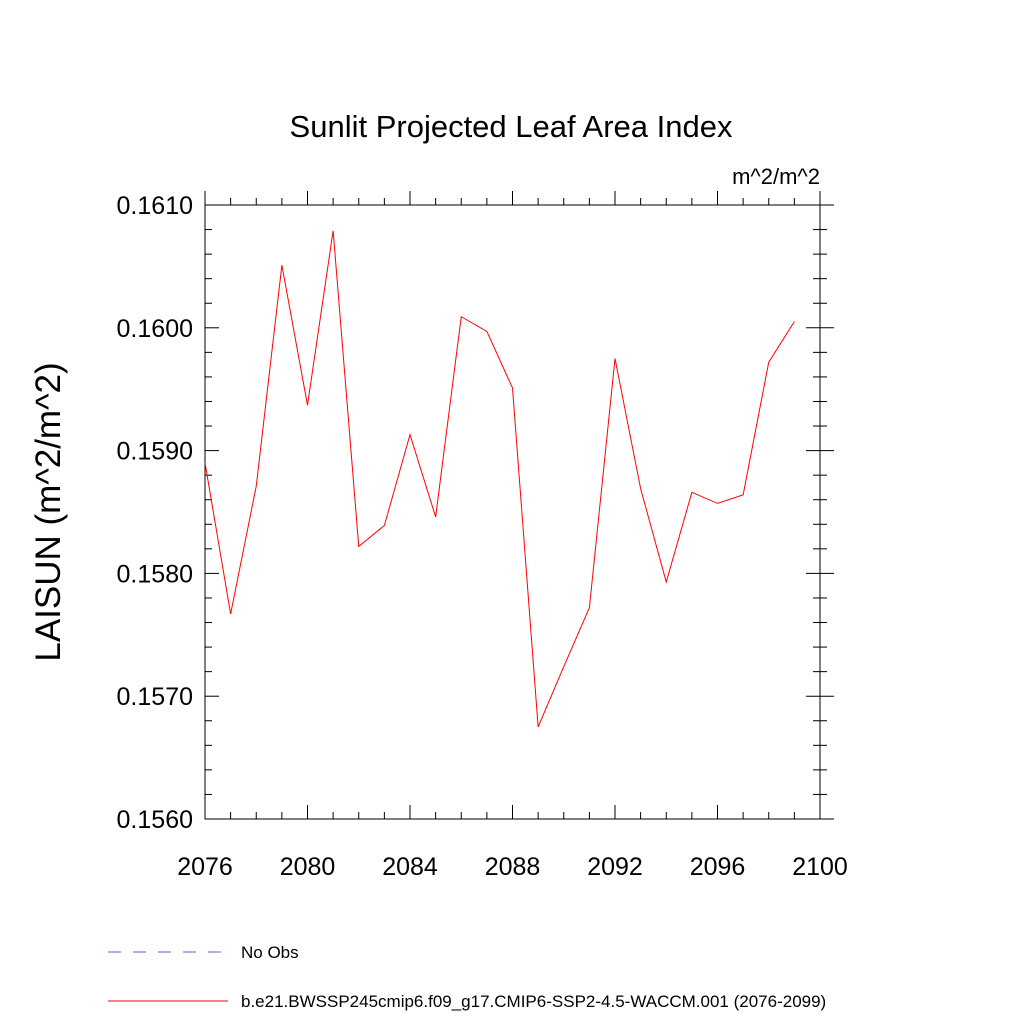  What do you see at coordinates (410, 867) in the screenshot?
I see `x-tick-label: 2084` at bounding box center [410, 867].